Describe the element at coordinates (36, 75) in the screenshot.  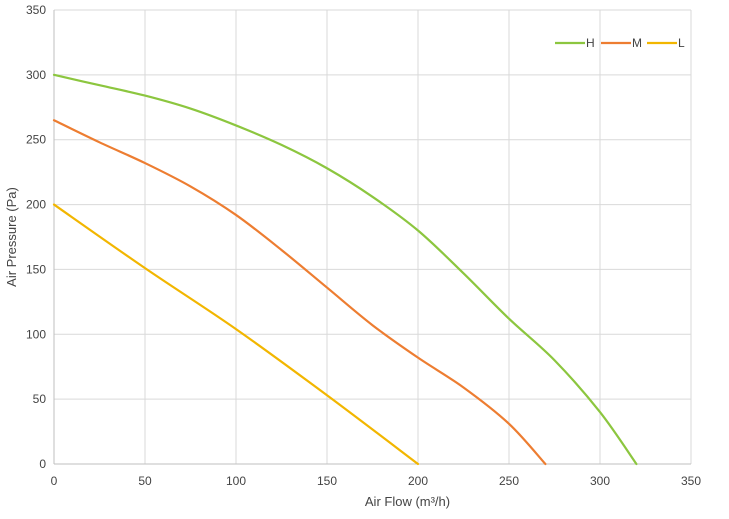
I see `y-tick-label: 300` at that location.